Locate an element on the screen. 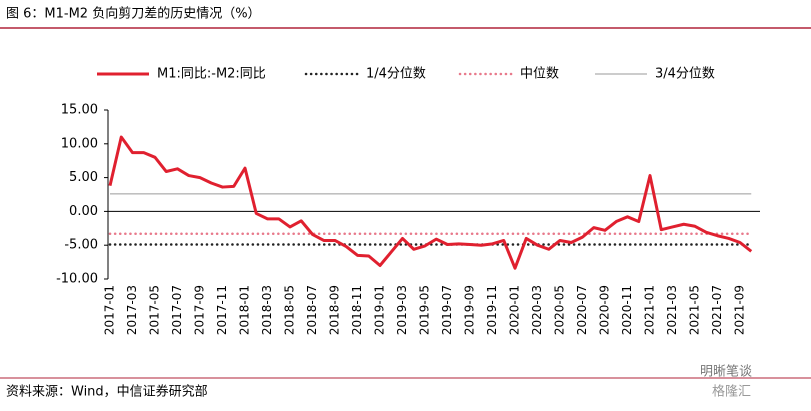 The width and height of the screenshot is (811, 411). x-tick-label: 2019-09 is located at coordinates (470, 310).